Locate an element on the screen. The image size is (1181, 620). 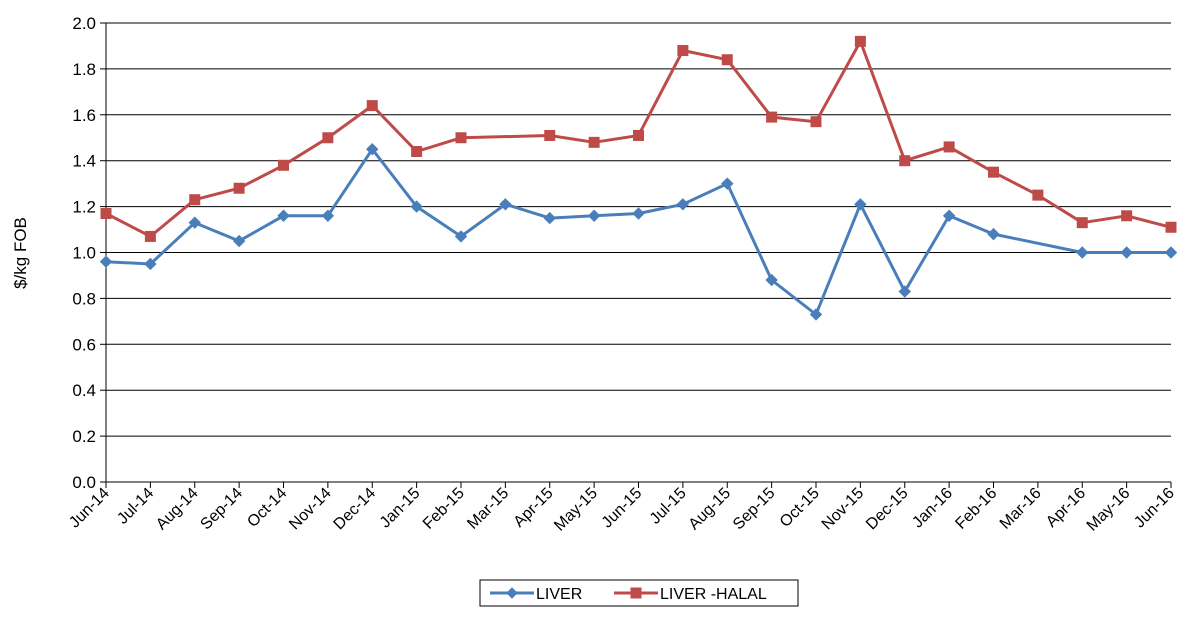
x-tick-label: May-15 is located at coordinates (576, 510).